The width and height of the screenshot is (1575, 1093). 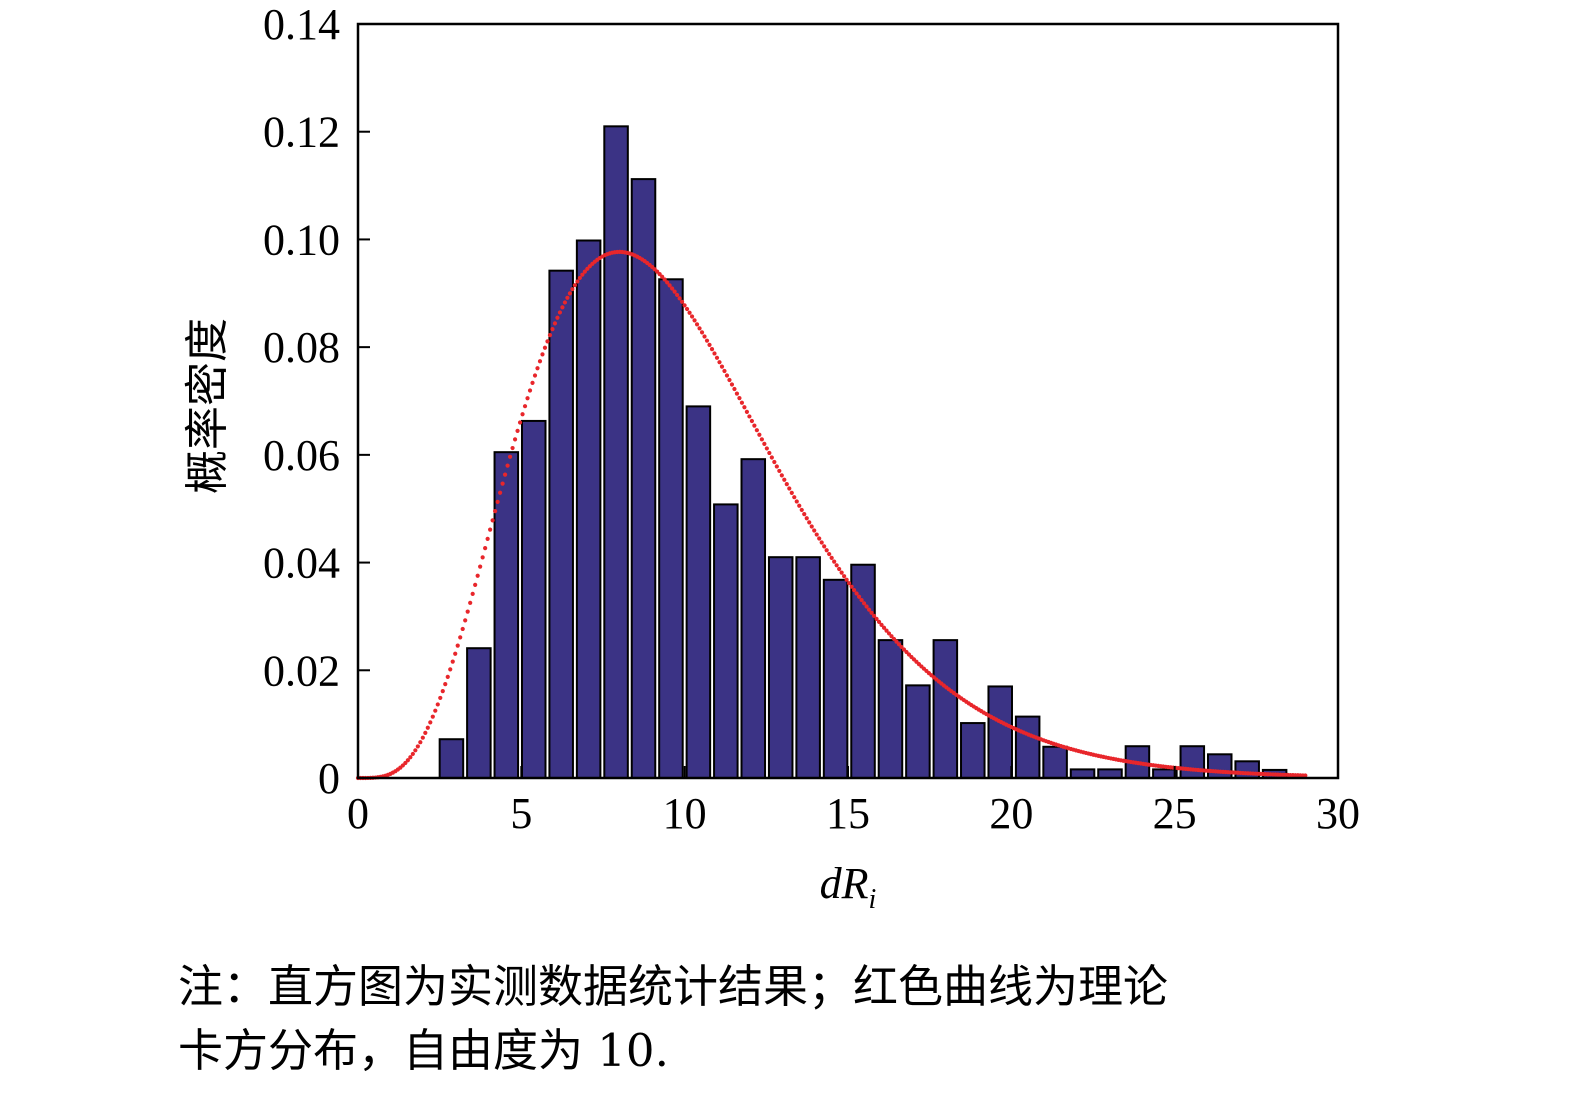 What do you see at coordinates (873, 899) in the screenshot?
I see `x-axis-title-subscript: i` at bounding box center [873, 899].